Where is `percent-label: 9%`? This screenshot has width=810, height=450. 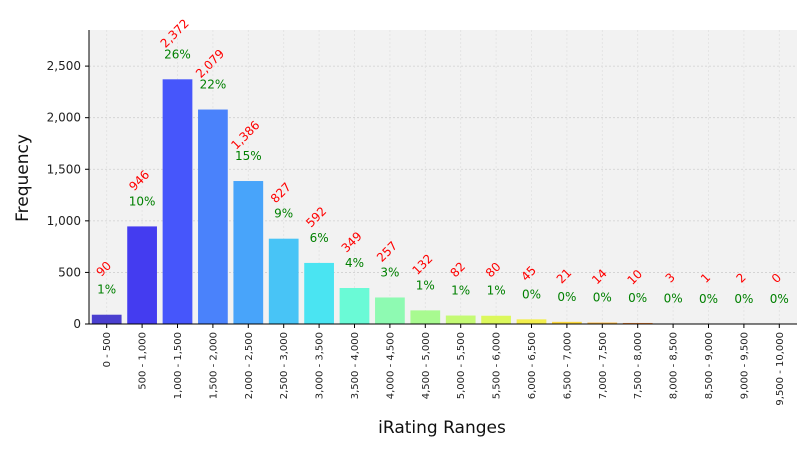
percent-label: 9% is located at coordinates (283, 214).